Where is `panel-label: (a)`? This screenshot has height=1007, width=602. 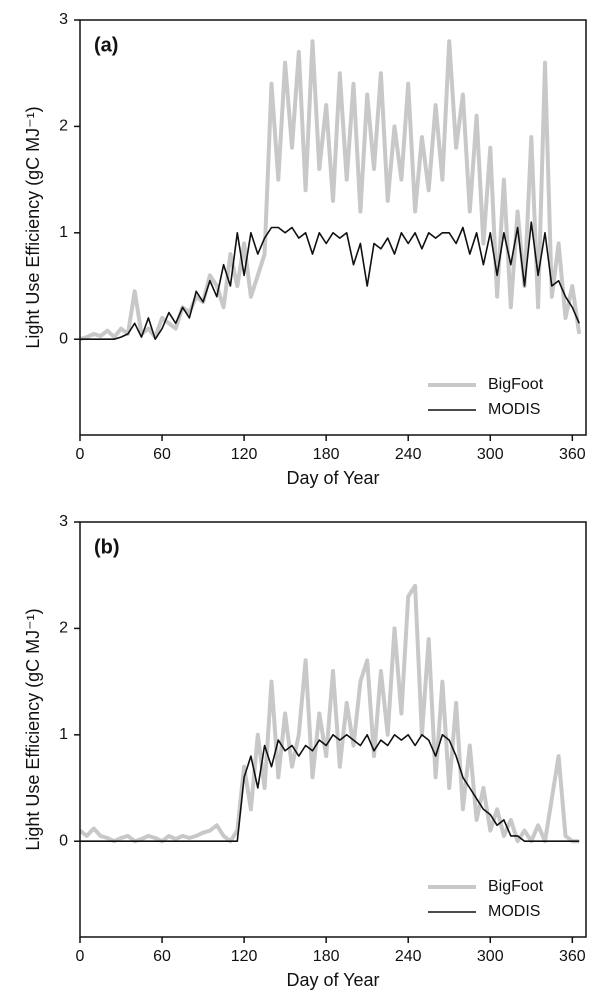
panel-label: (a) is located at coordinates (106, 45).